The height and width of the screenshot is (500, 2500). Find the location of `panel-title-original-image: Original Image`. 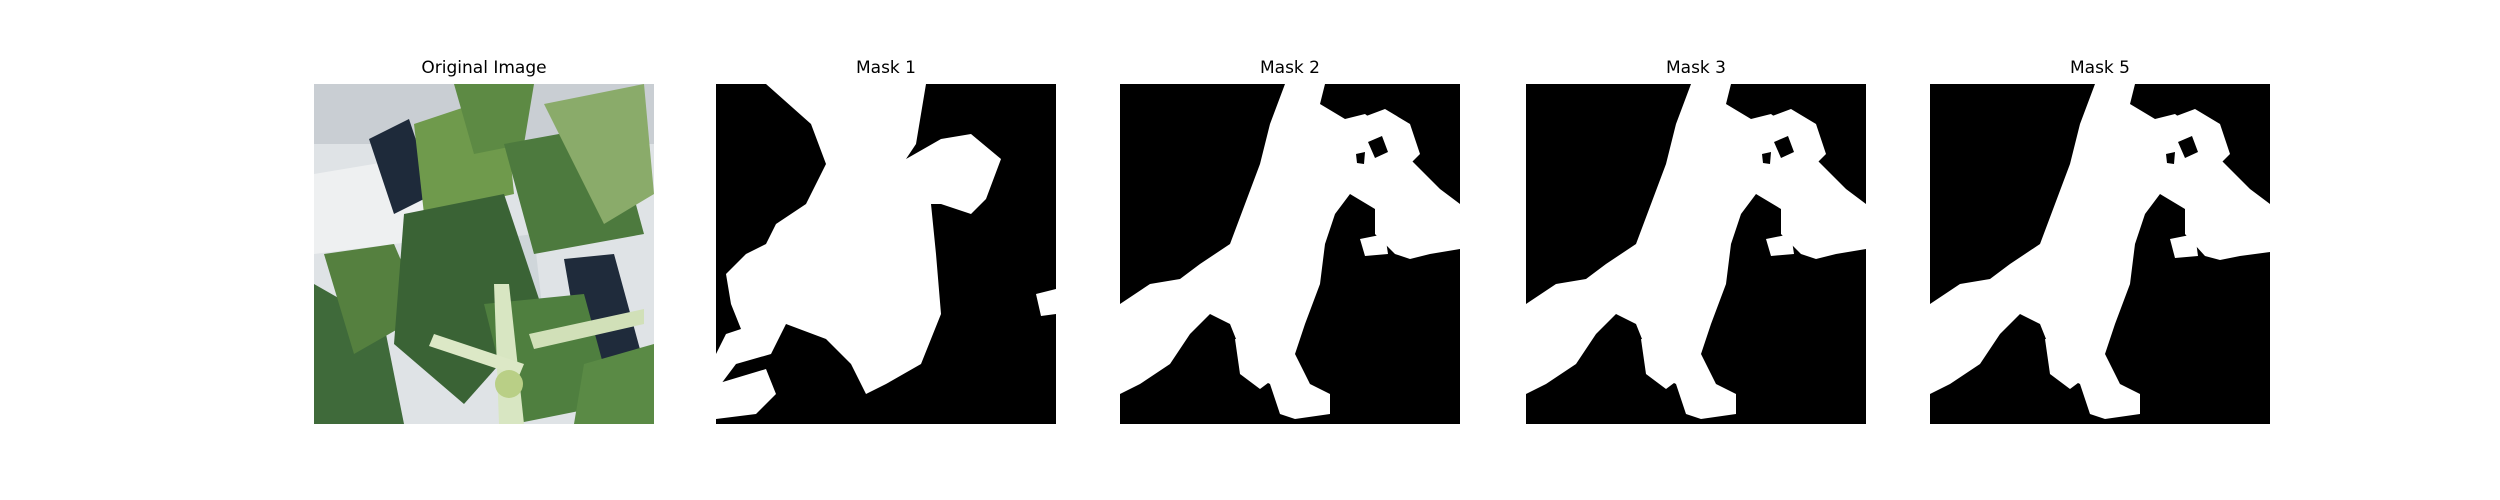

panel-title-original-image: Original Image is located at coordinates (484, 68).